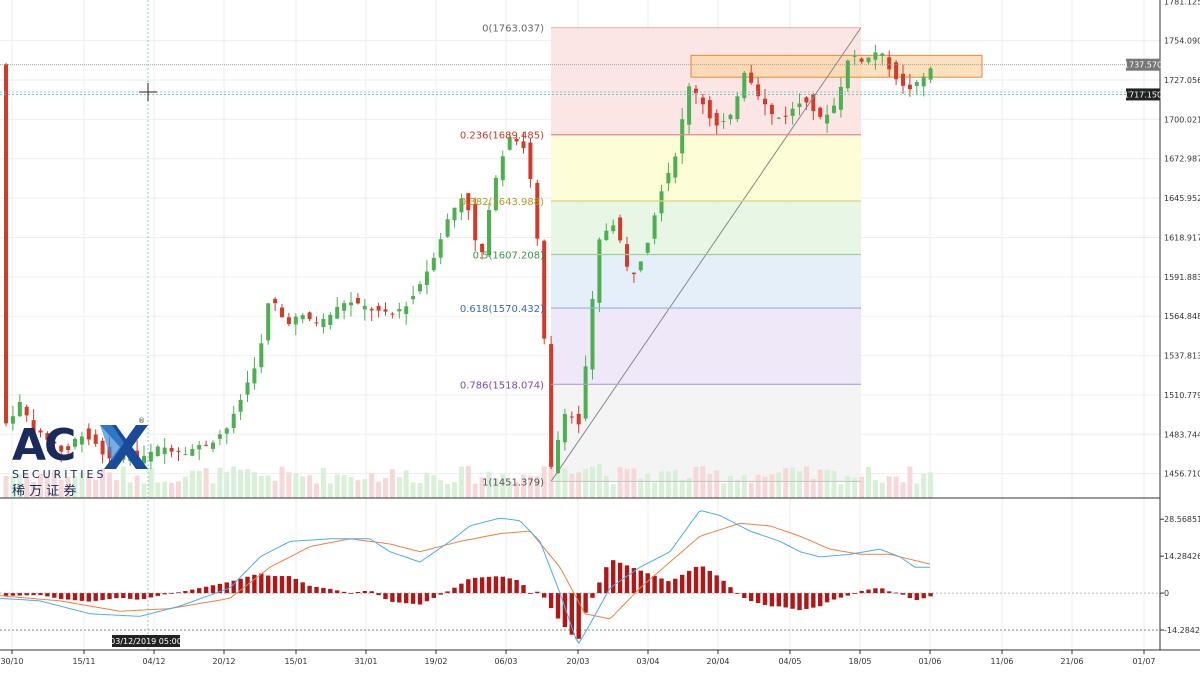 This screenshot has width=1200, height=675. I want to click on price-tick-label: 1700.021, so click(1182, 119).